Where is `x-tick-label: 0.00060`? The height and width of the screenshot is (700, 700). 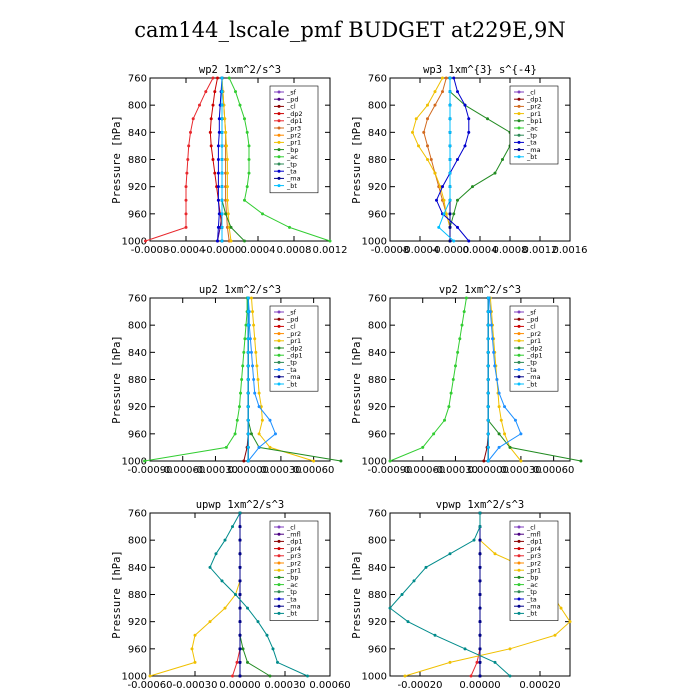 x-tick-label: 0.00060 is located at coordinates (329, 685).